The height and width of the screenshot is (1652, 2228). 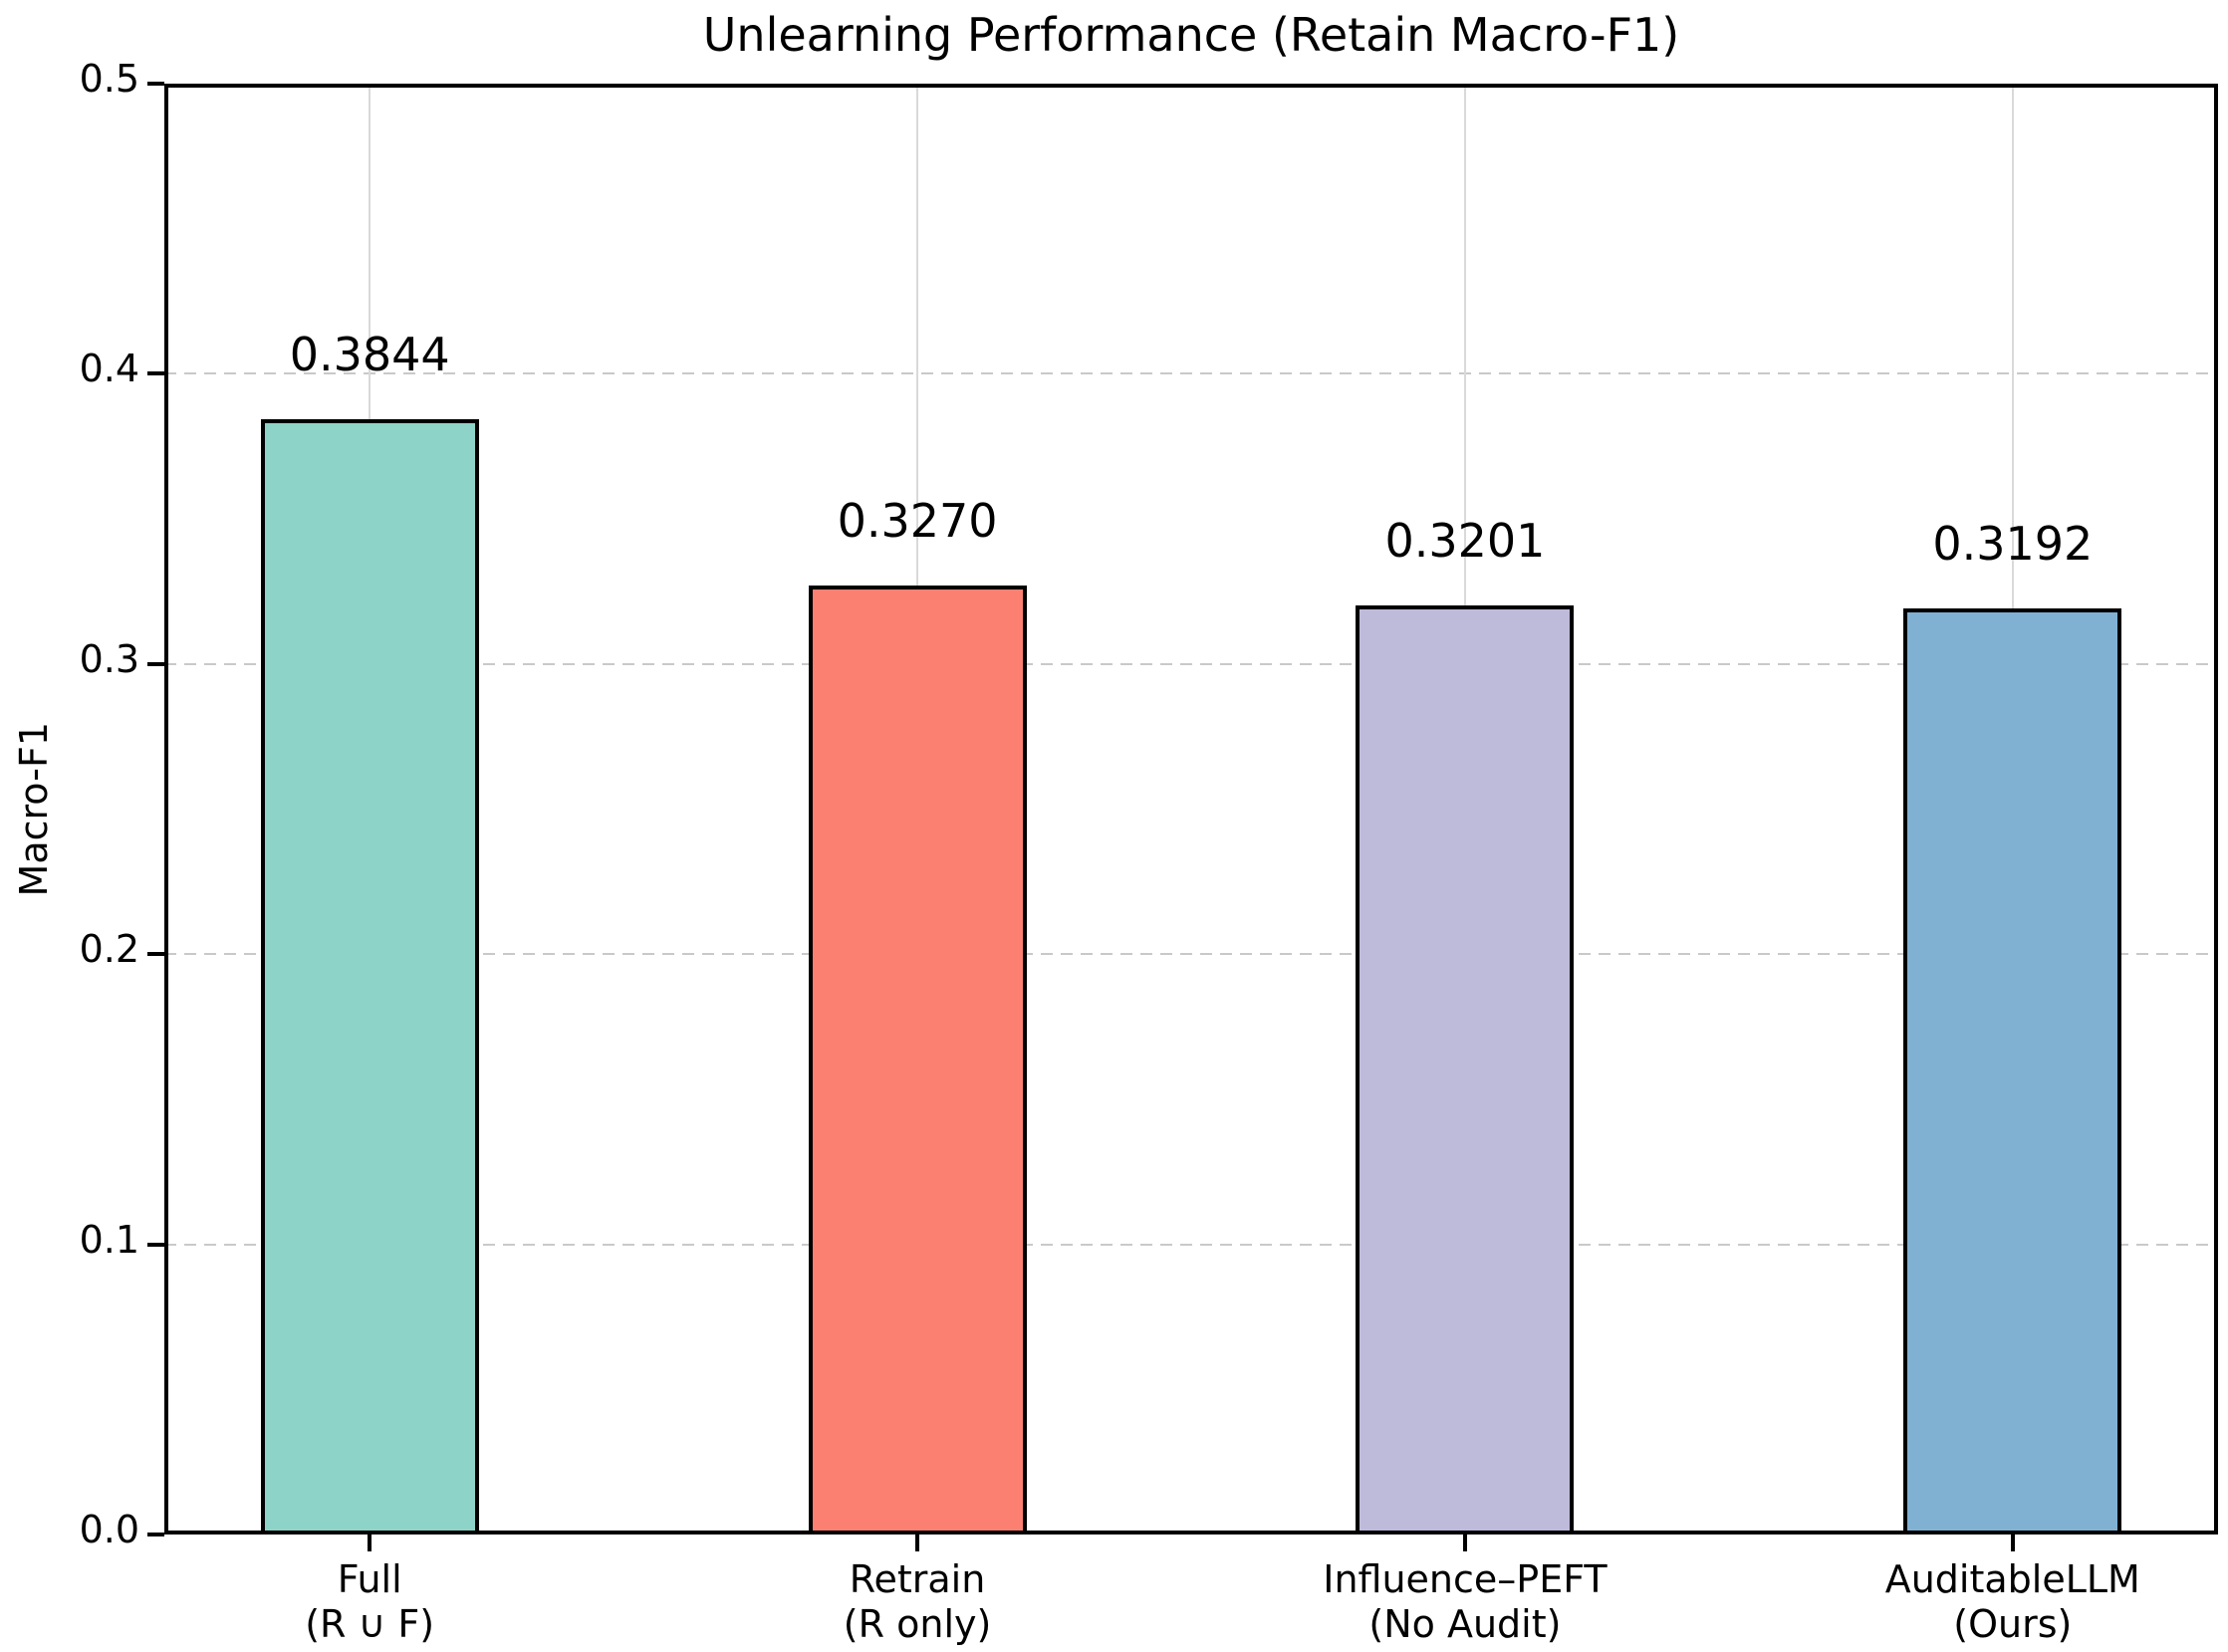 What do you see at coordinates (369, 354) in the screenshot?
I see `bar-value-label: 0.3844` at bounding box center [369, 354].